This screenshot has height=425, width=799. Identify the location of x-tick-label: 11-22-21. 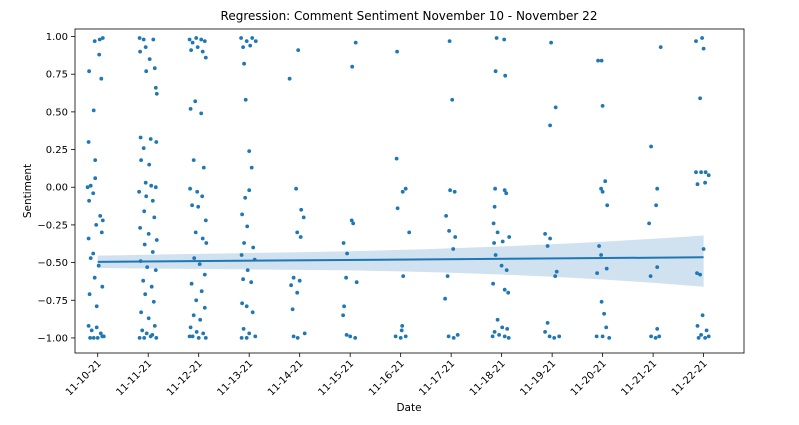
(690, 378).